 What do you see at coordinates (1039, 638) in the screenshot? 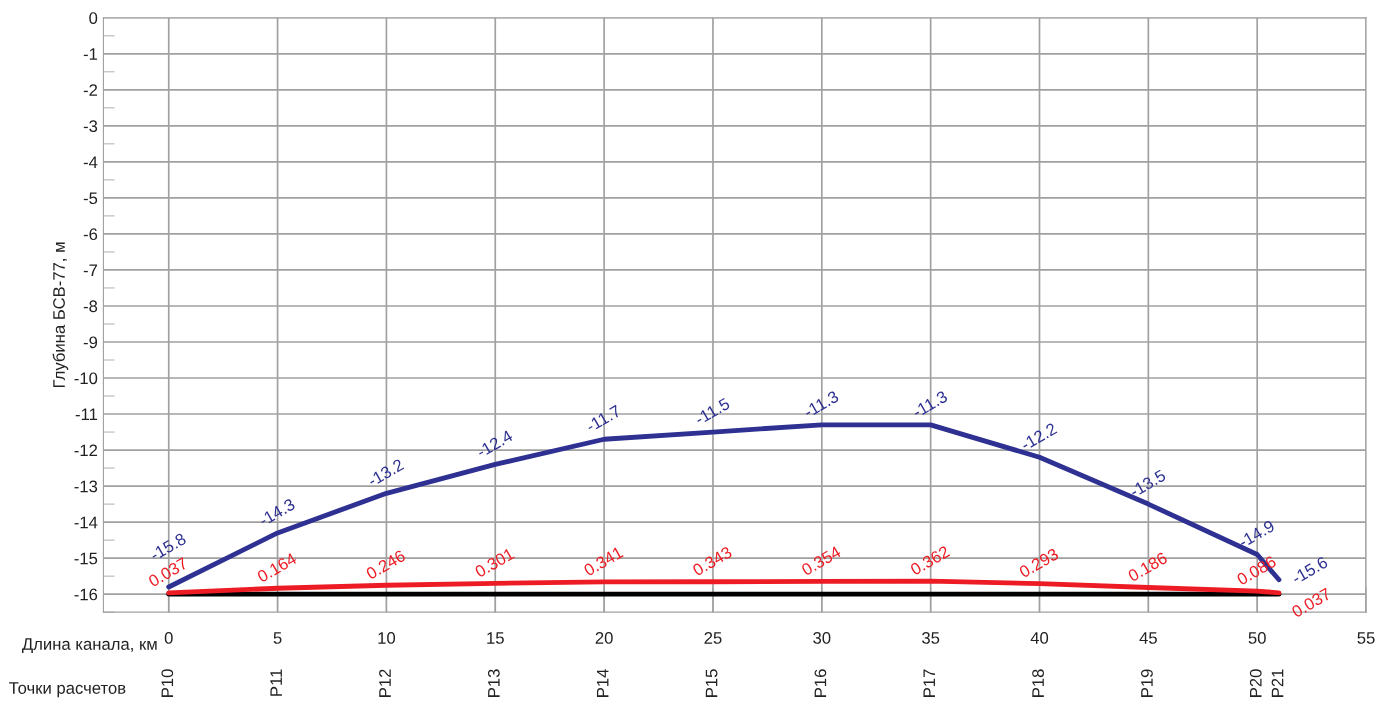
I see `x-tick-label: 40` at bounding box center [1039, 638].